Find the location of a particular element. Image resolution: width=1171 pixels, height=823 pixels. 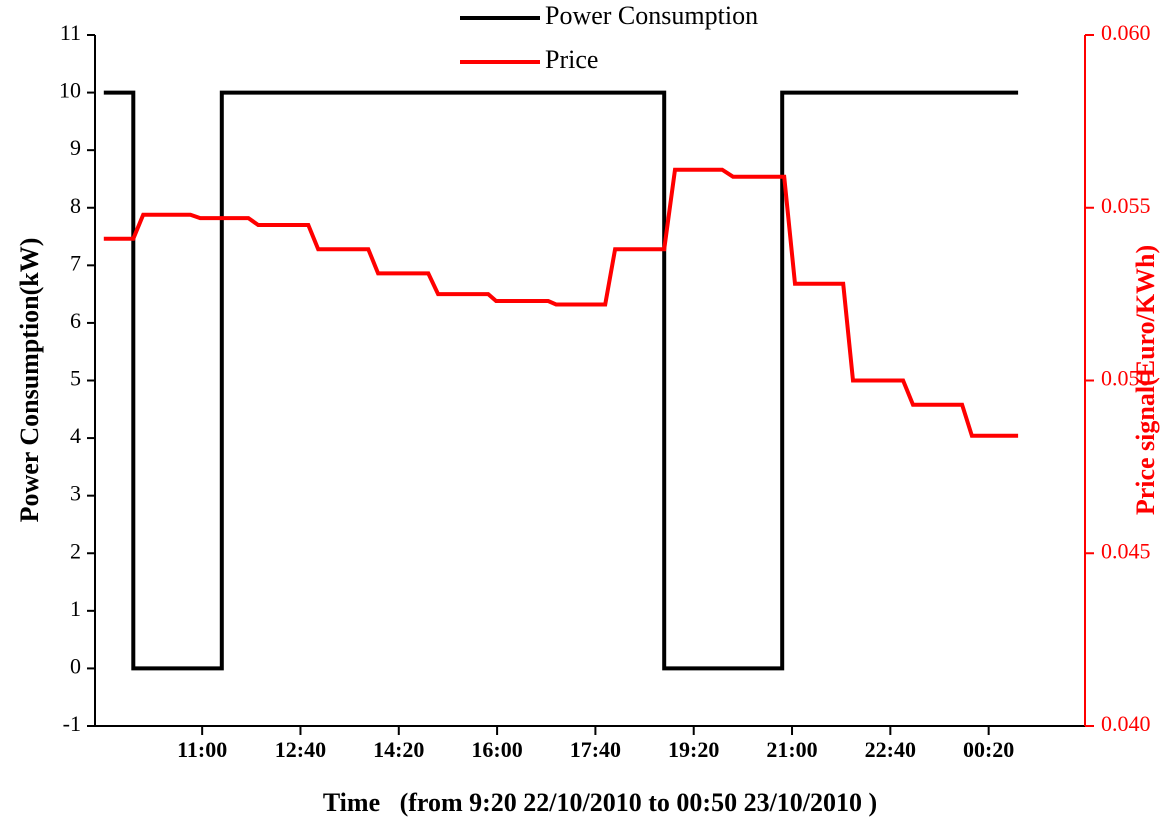

y-tick-label: 10 is located at coordinates (70, 90).